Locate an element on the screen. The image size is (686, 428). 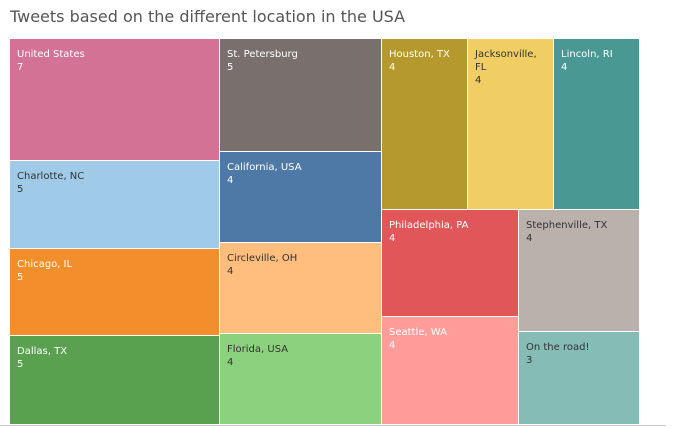
treemap-tile: Jacksonville, FL 4 is located at coordinates (511, 124).